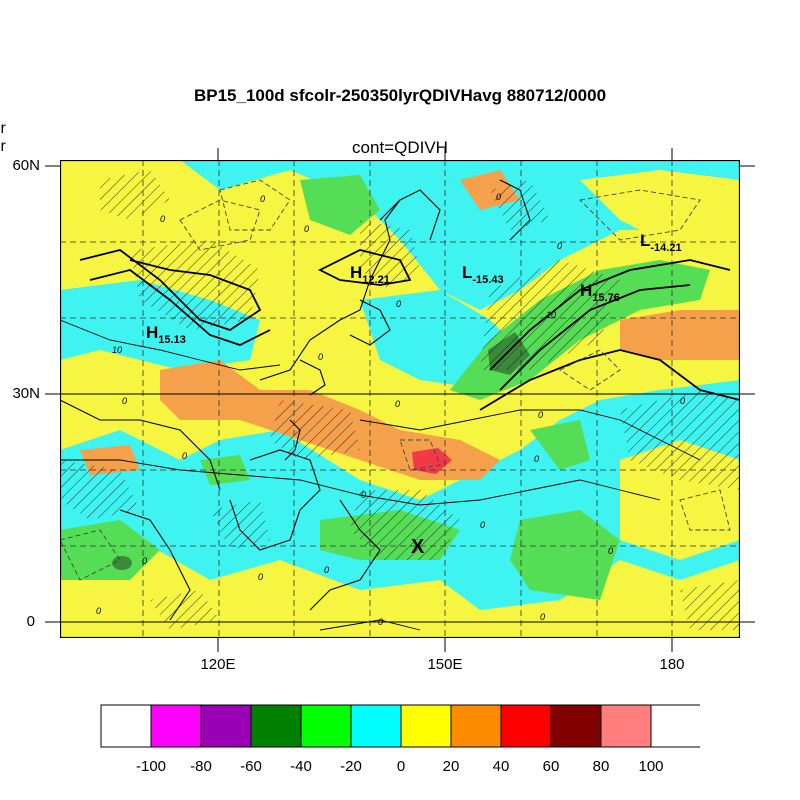  What do you see at coordinates (401, 766) in the screenshot?
I see `colorbar-label: 0` at bounding box center [401, 766].